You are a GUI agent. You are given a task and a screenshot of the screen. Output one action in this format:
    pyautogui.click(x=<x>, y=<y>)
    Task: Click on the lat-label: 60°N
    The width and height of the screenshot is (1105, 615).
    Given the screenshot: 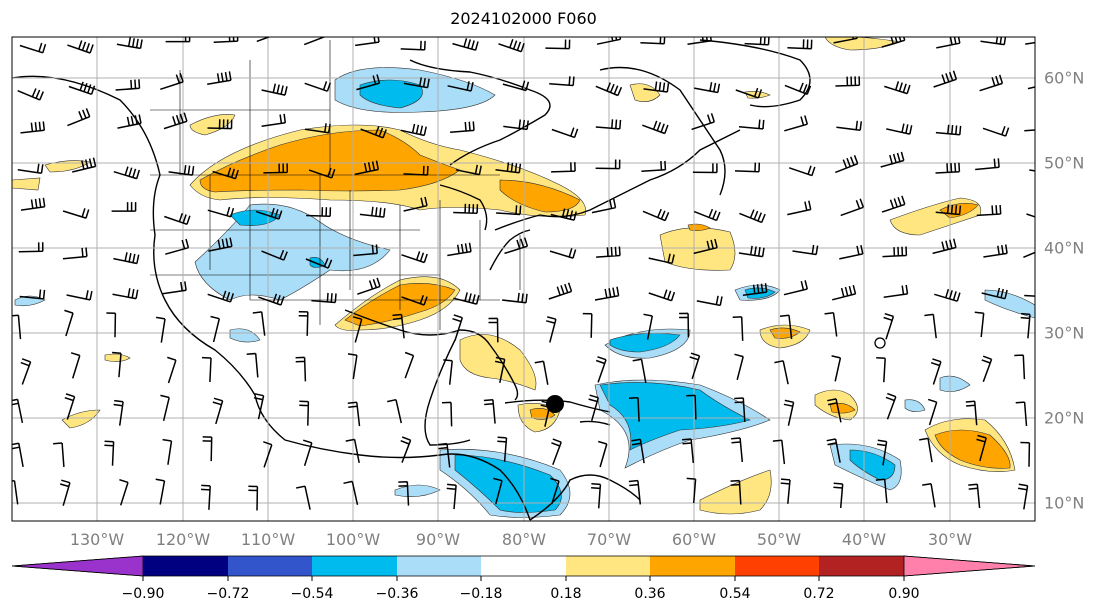 What is the action you would take?
    pyautogui.click(x=1064, y=78)
    